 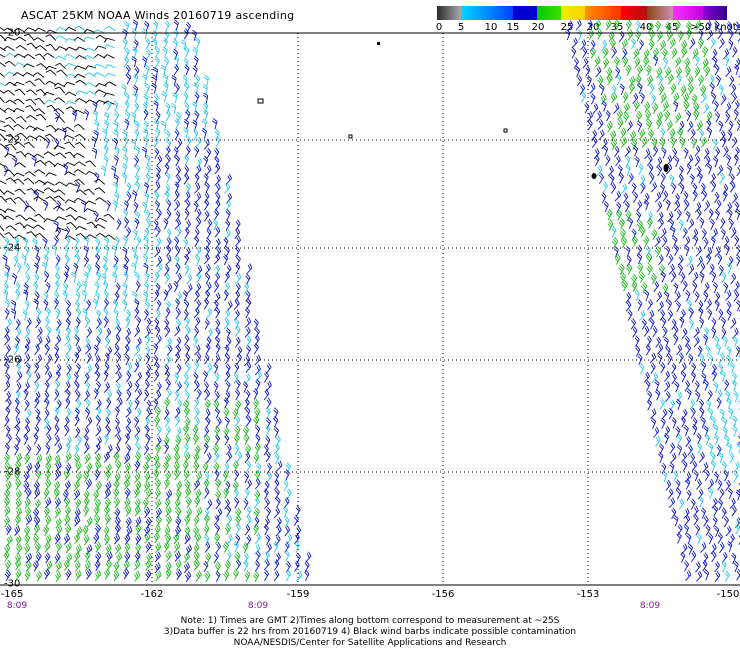 I want to click on pass-time-label: 8:09, so click(x=17, y=606).